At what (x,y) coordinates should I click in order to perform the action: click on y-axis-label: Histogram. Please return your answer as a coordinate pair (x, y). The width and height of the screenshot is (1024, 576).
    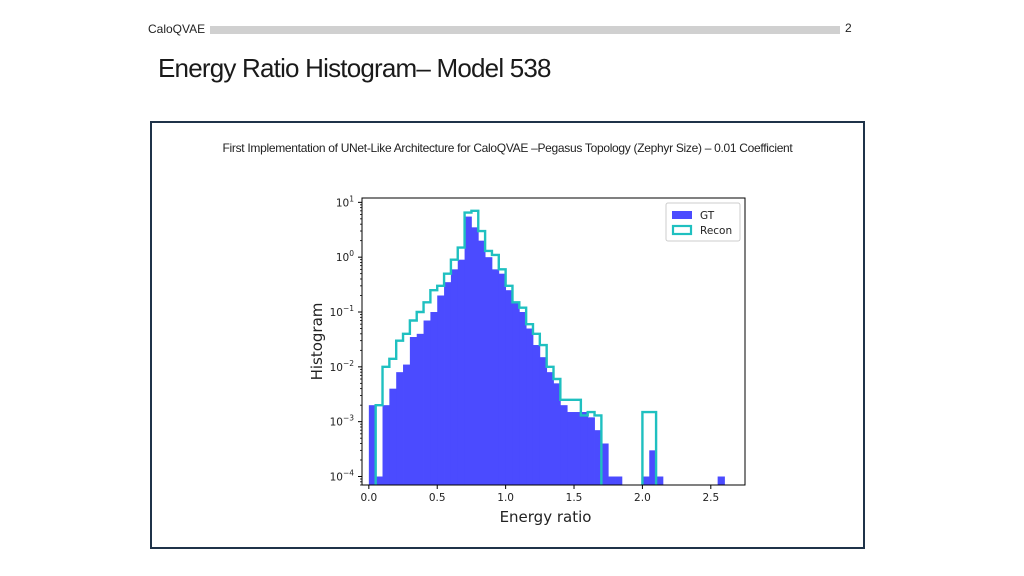
    Looking at the image, I should click on (317, 342).